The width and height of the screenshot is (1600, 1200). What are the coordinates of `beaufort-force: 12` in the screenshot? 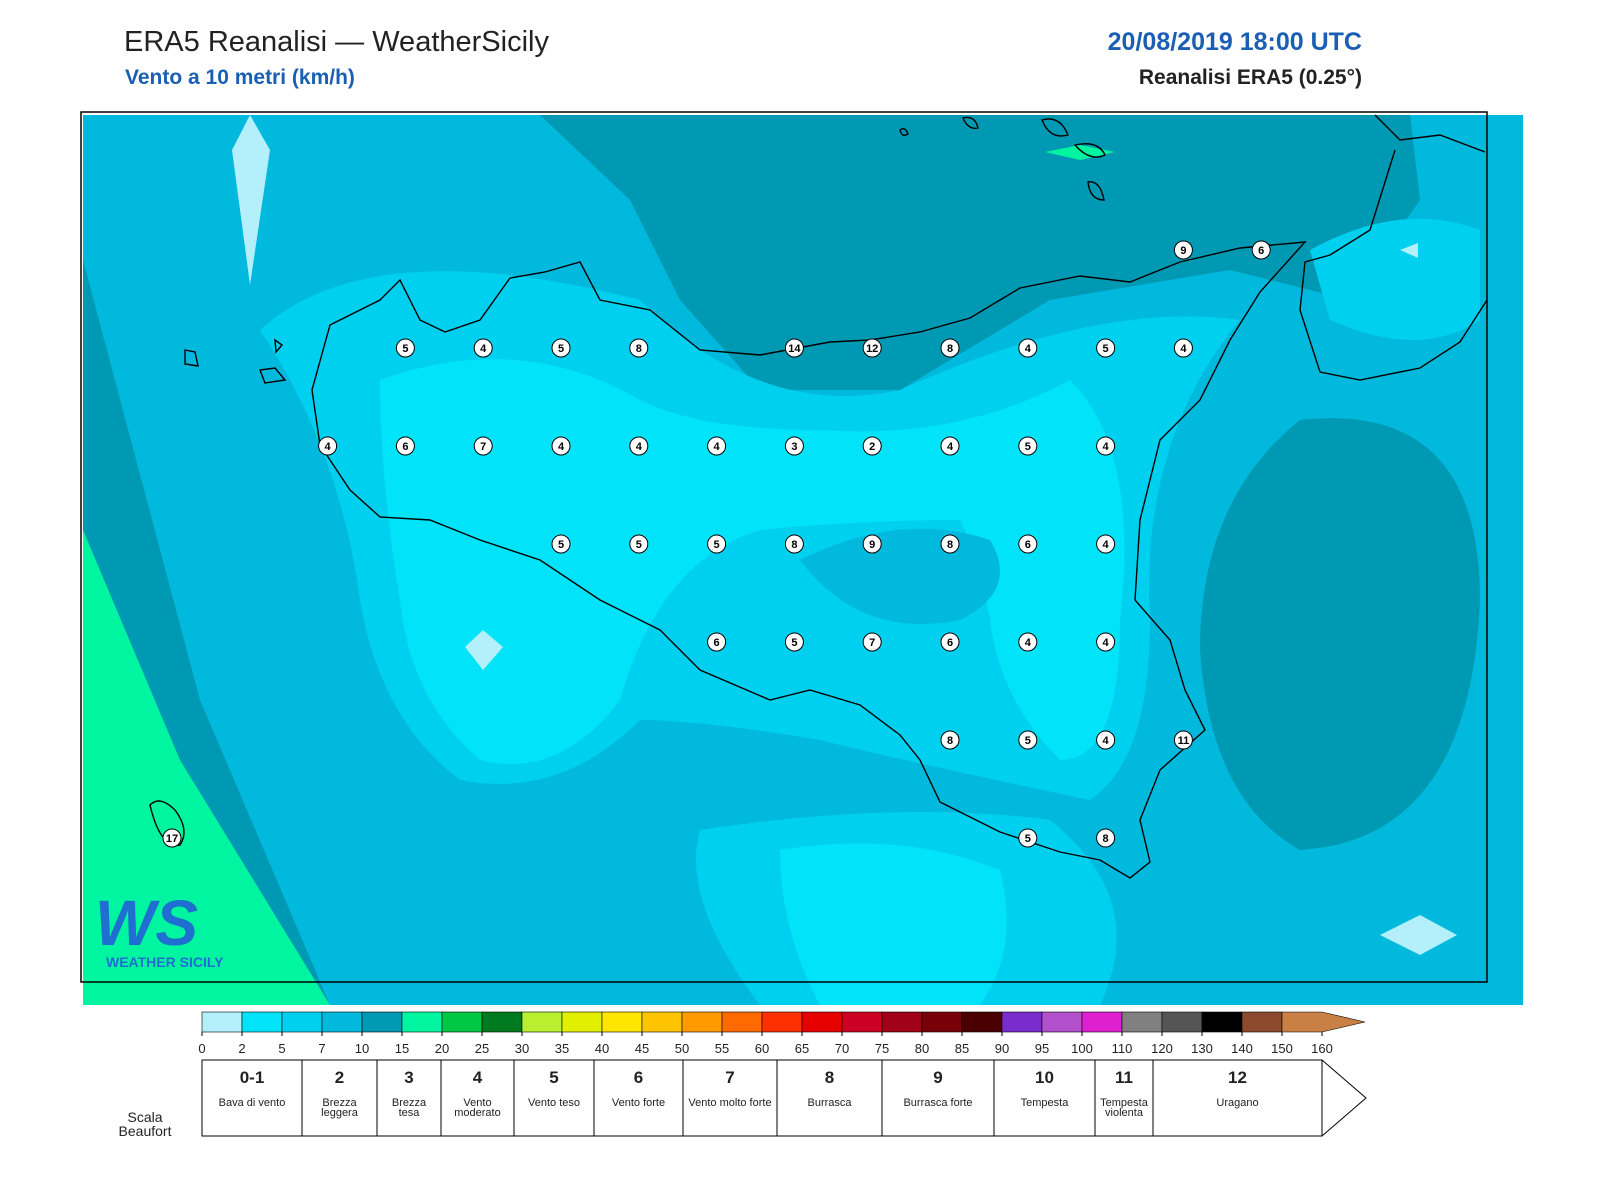 It's located at (1237, 1077).